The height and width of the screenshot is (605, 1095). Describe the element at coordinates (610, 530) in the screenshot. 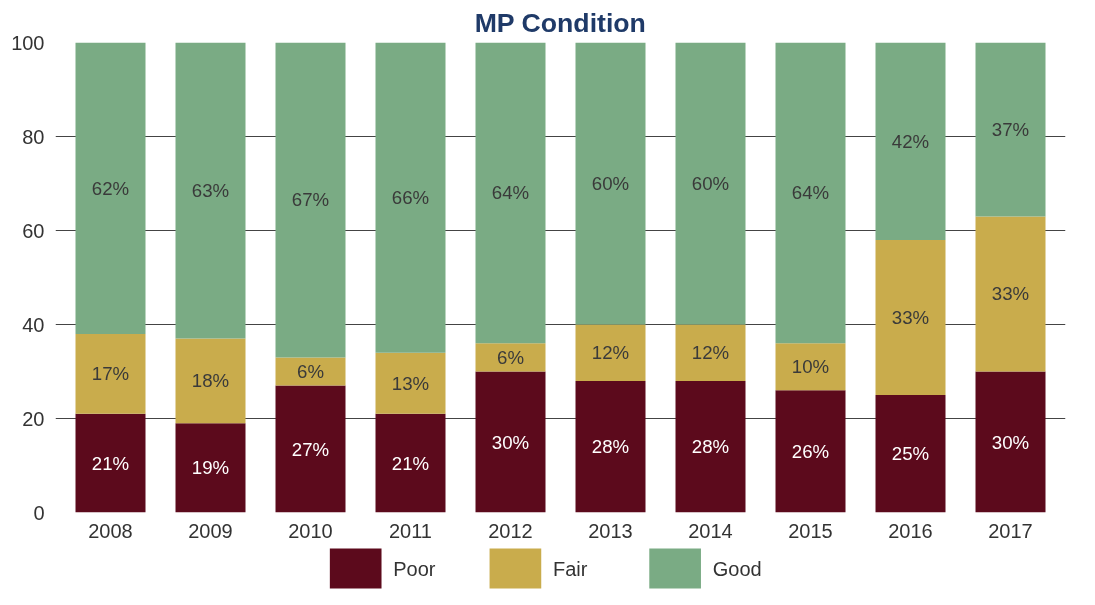

I see `x-tick-label: 2013` at that location.